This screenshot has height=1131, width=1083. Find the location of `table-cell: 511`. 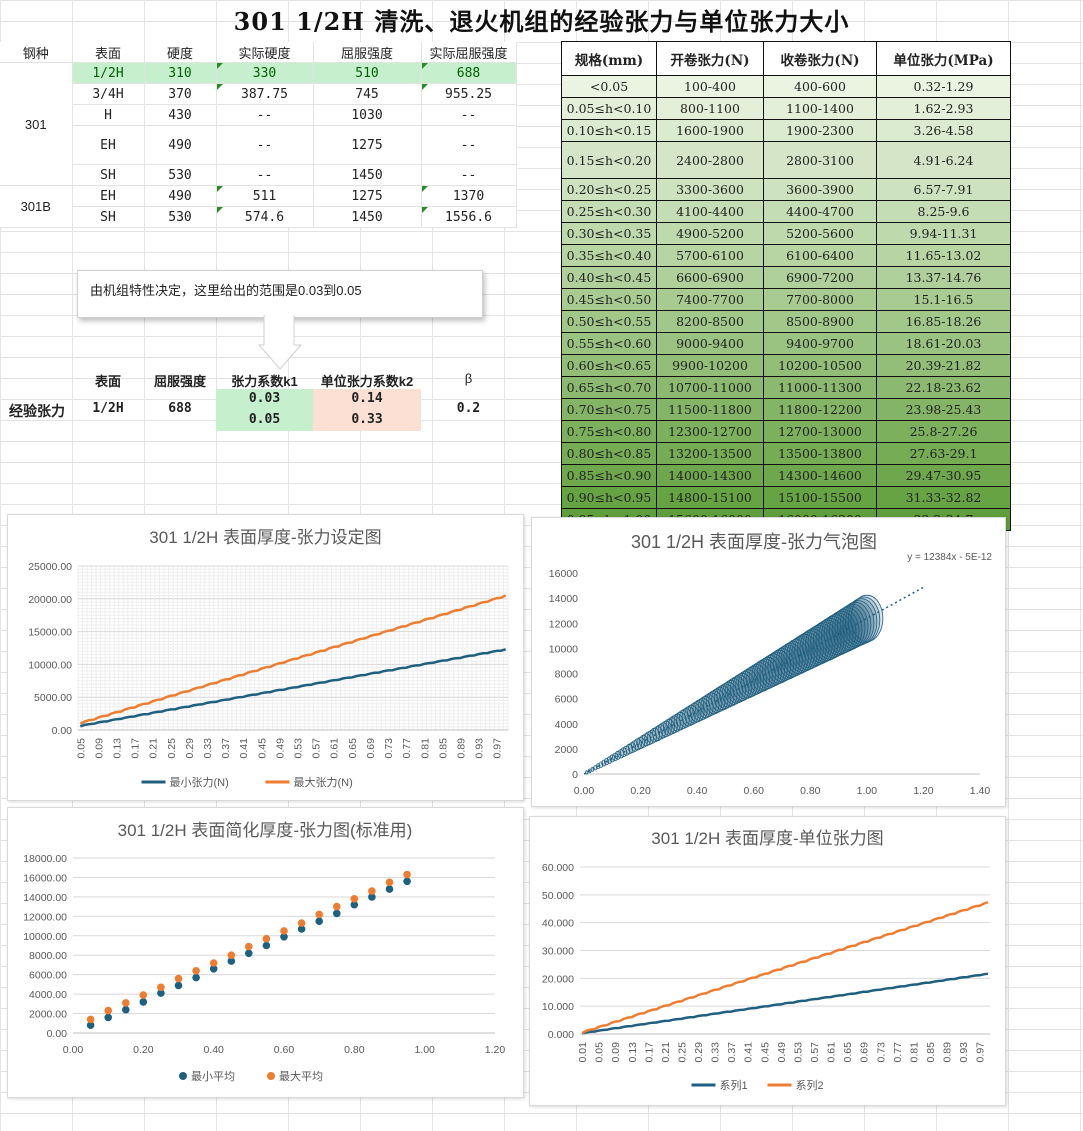

table-cell: 511 is located at coordinates (265, 196).